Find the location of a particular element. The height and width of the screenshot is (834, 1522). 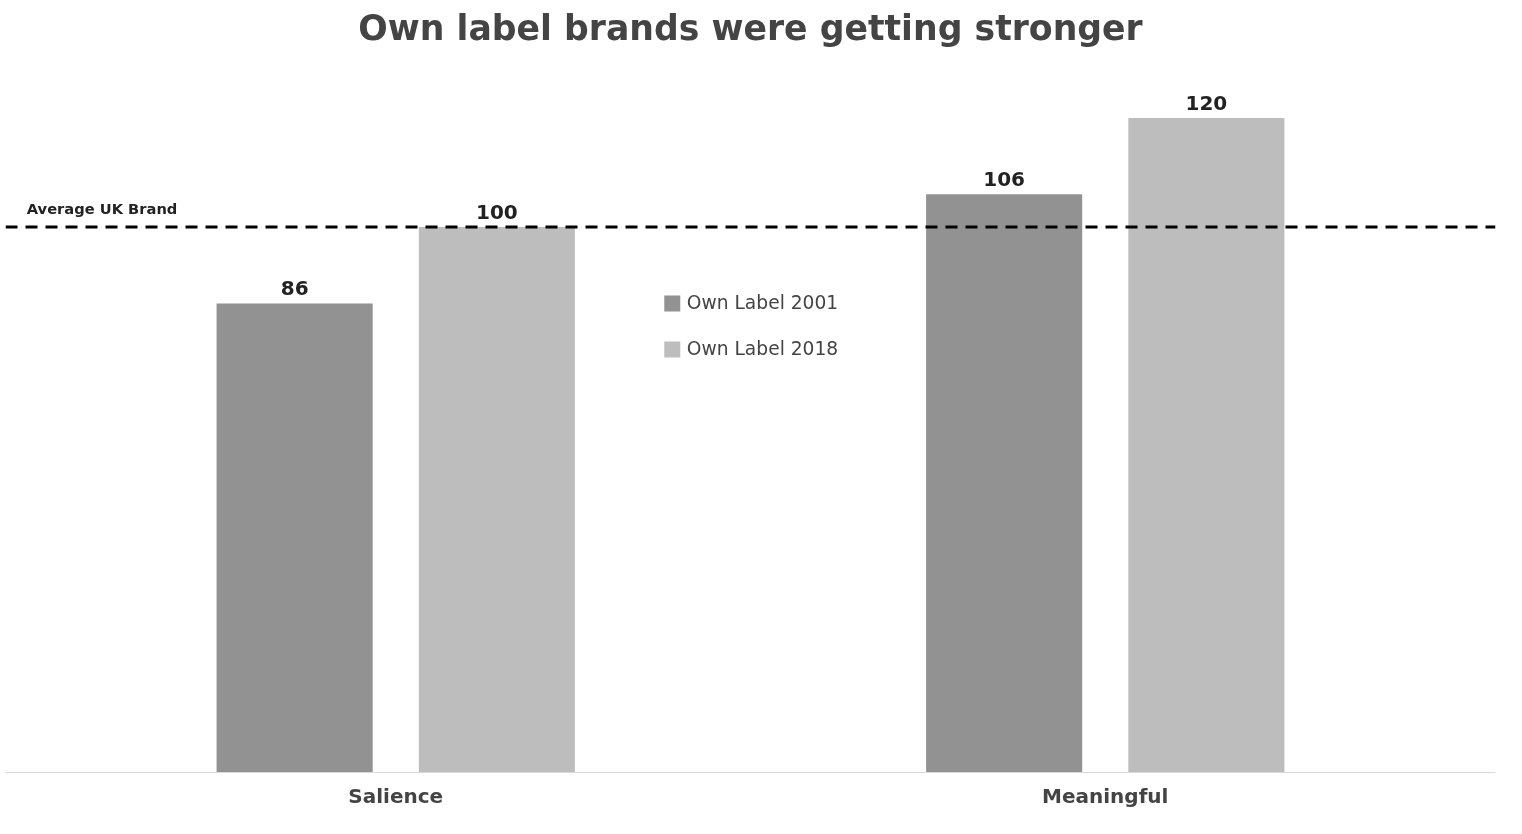

chart-title: Own label brands were getting stronger is located at coordinates (750, 27).